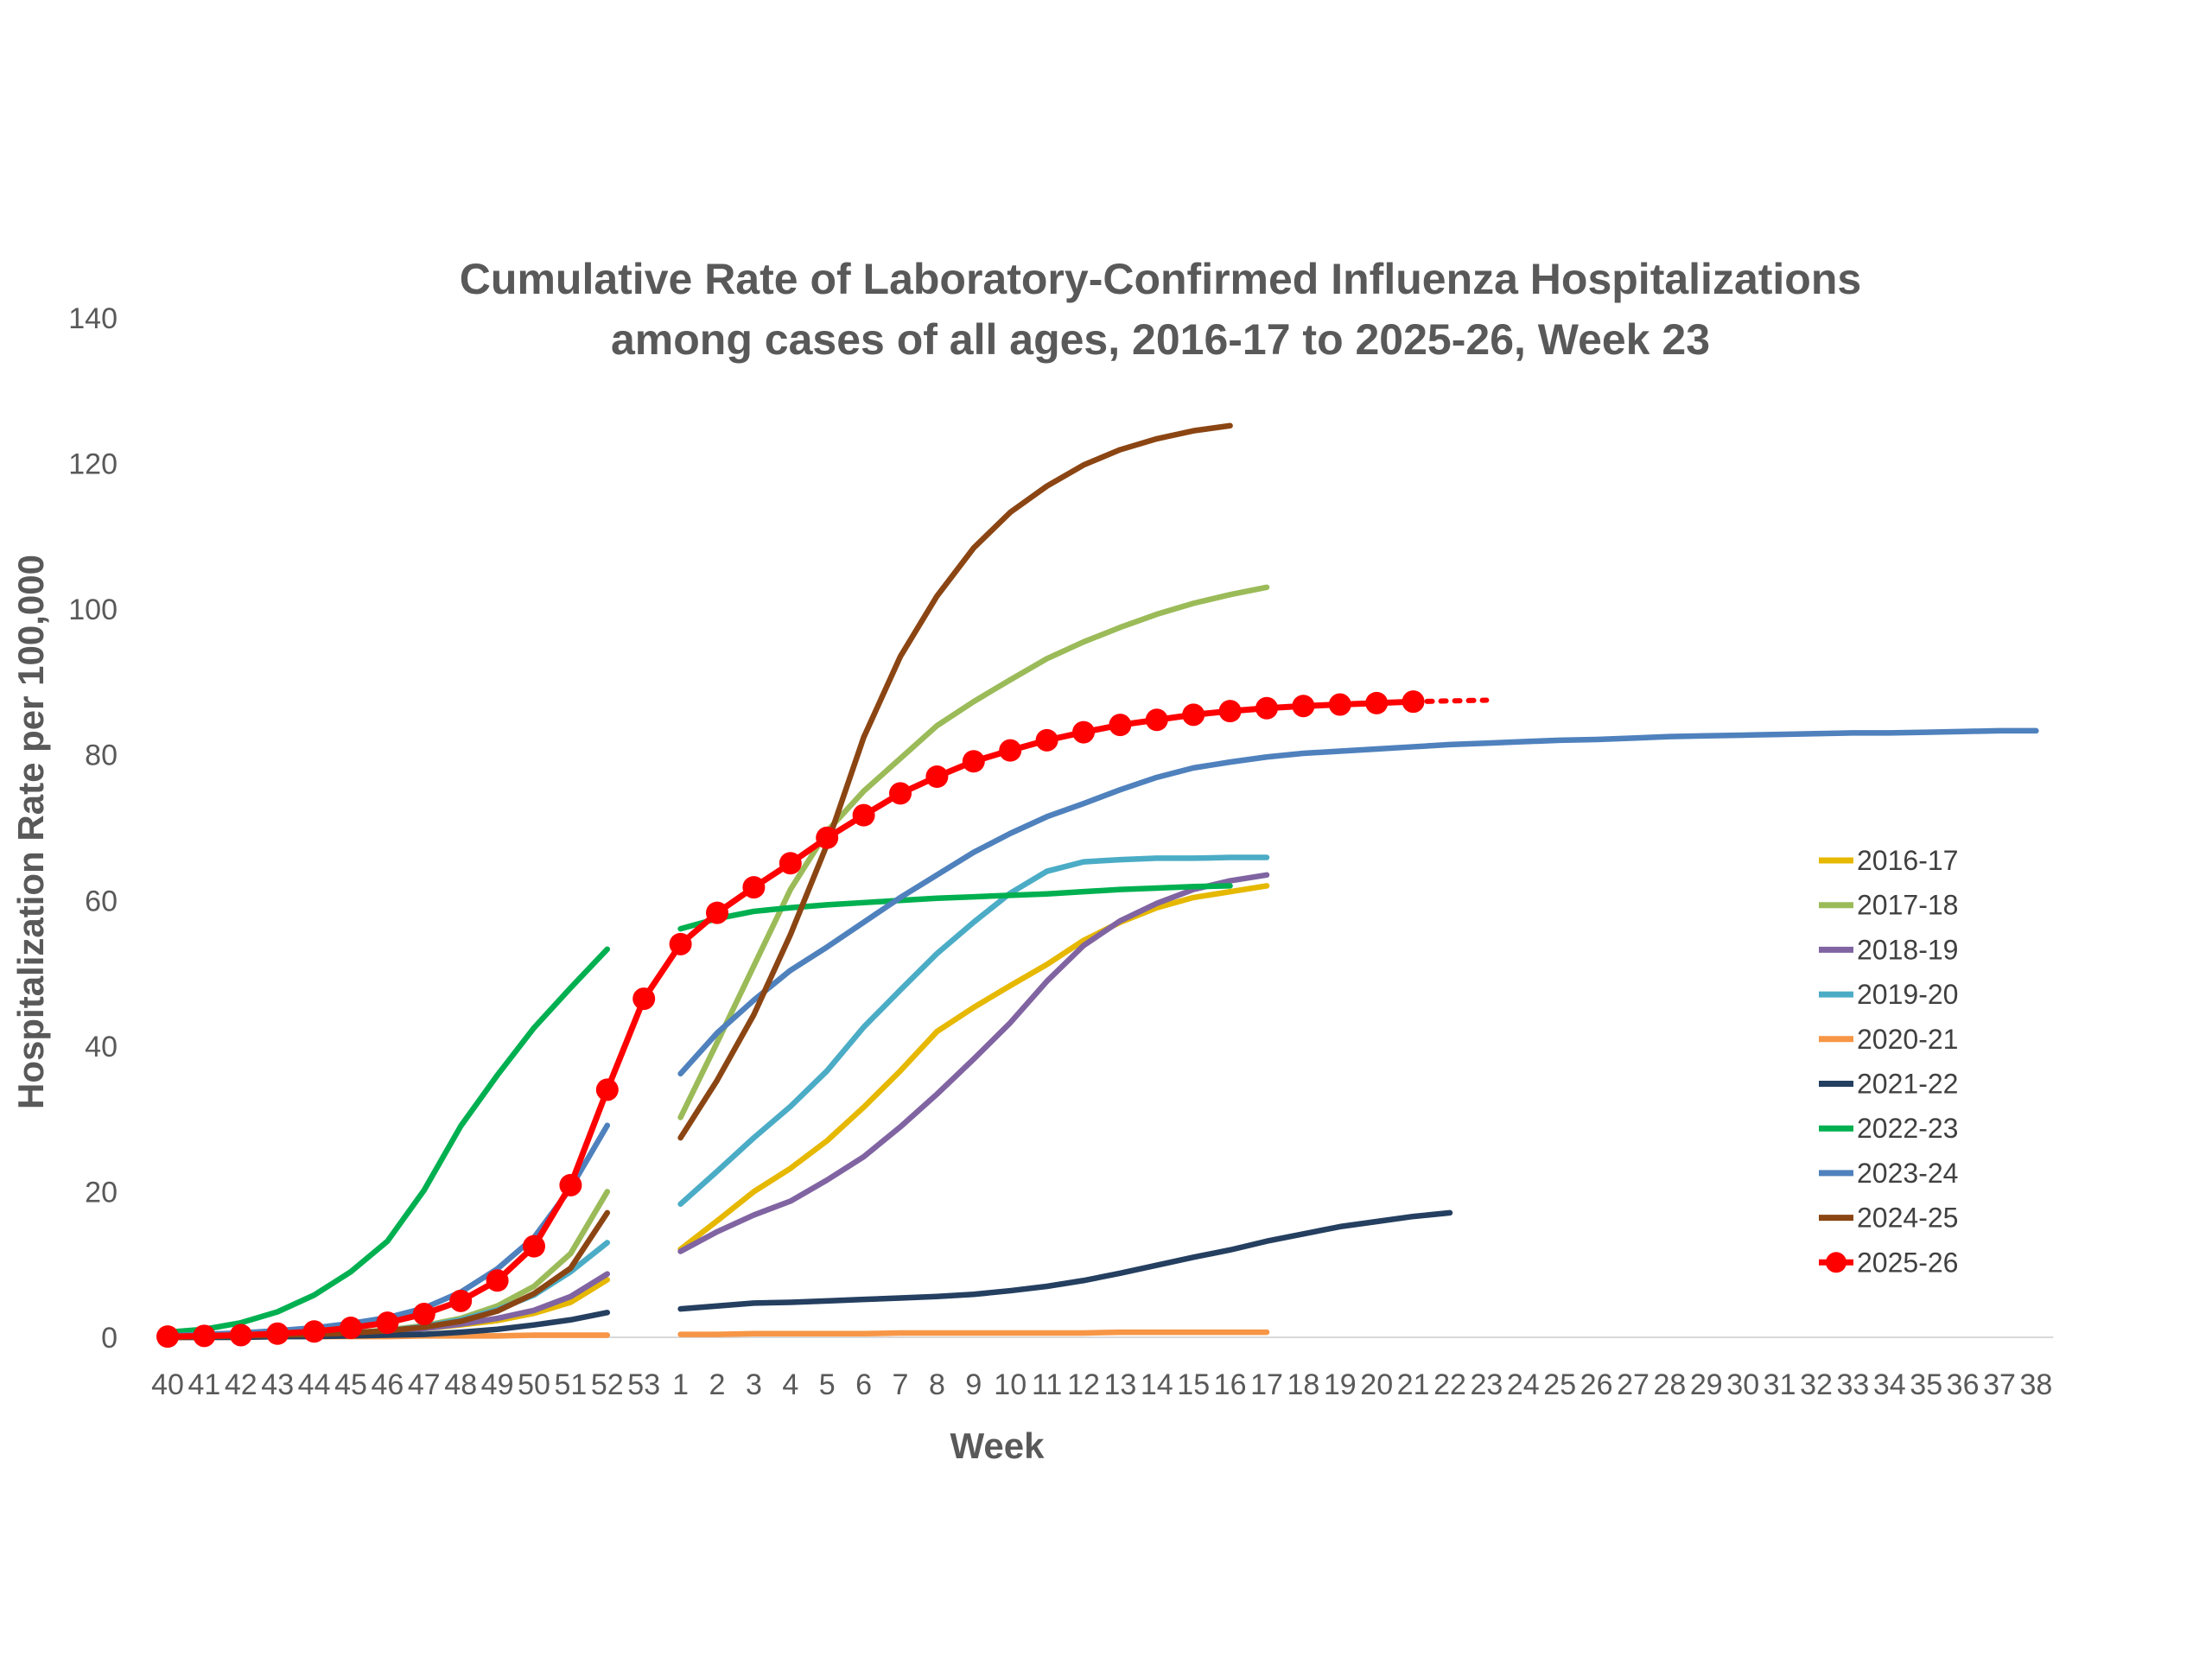  I want to click on legend-label: 2019-20, so click(1908, 995).